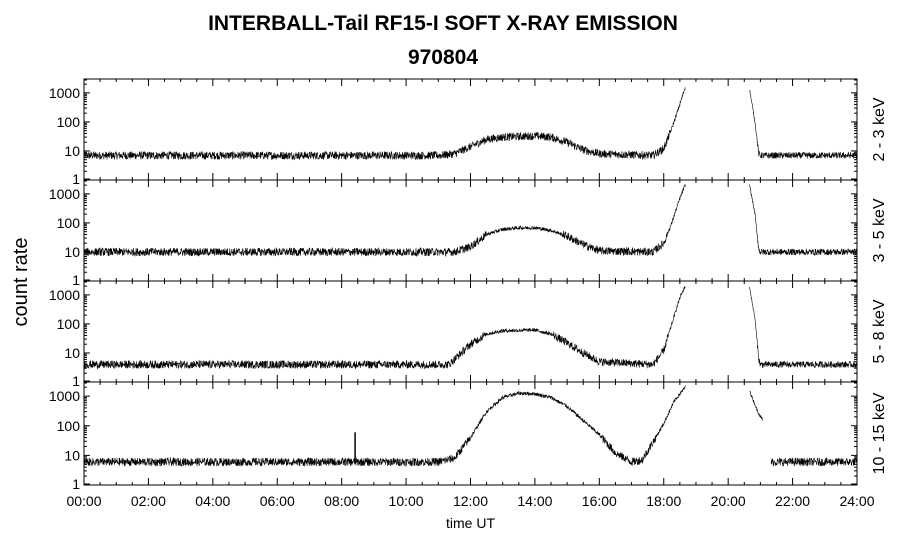 The height and width of the screenshot is (548, 900). I want to click on series-label: 10 - 15 keV, so click(879, 433).